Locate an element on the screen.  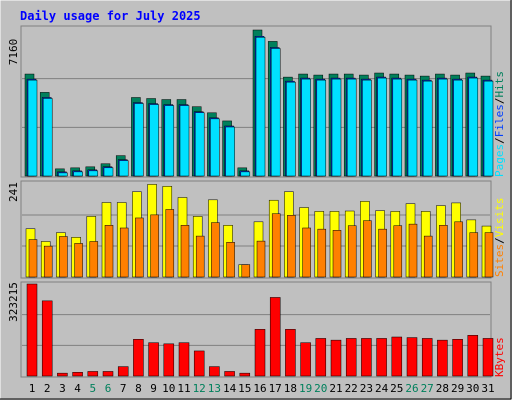
x-axis-day-label: 19 is located at coordinates (305, 388).